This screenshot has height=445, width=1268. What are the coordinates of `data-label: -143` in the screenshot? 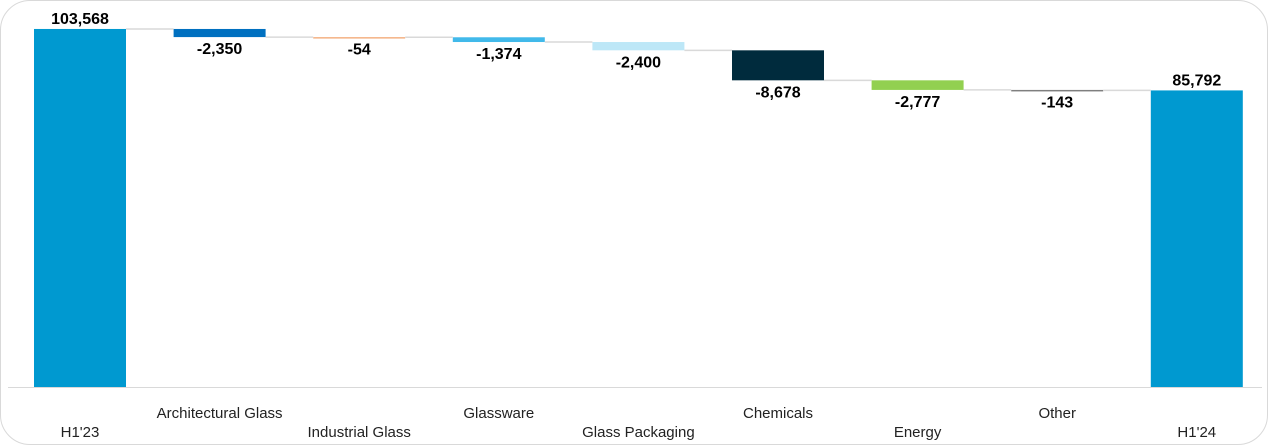 It's located at (1057, 102).